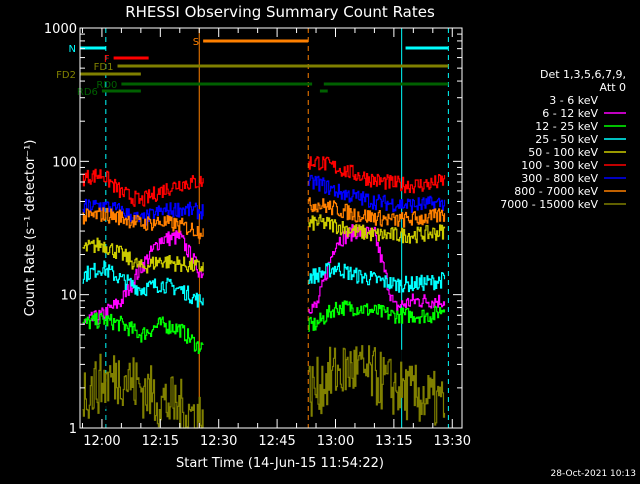  I want to click on x-tick-label: 12:15, so click(160, 441).